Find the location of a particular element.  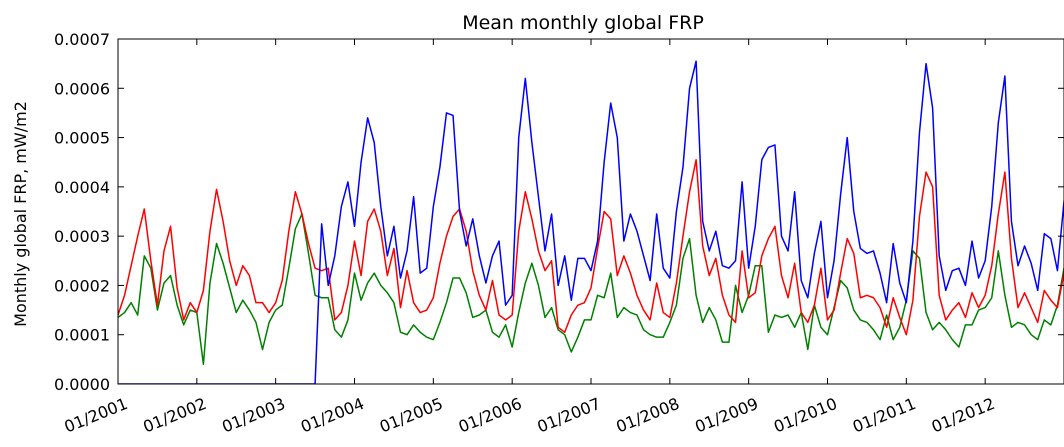

y-axis-label: Monthly global FRP, mW/m2 is located at coordinates (20, 214).